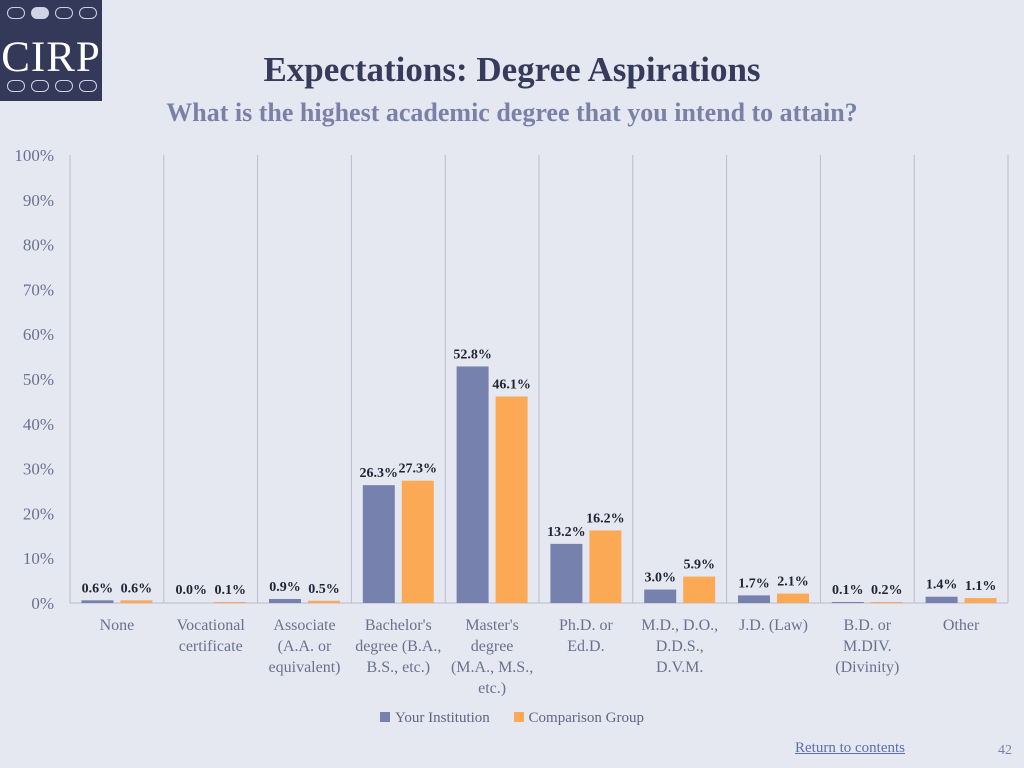 The image size is (1024, 768). What do you see at coordinates (38, 469) in the screenshot?
I see `y-tick-label: 30%` at bounding box center [38, 469].